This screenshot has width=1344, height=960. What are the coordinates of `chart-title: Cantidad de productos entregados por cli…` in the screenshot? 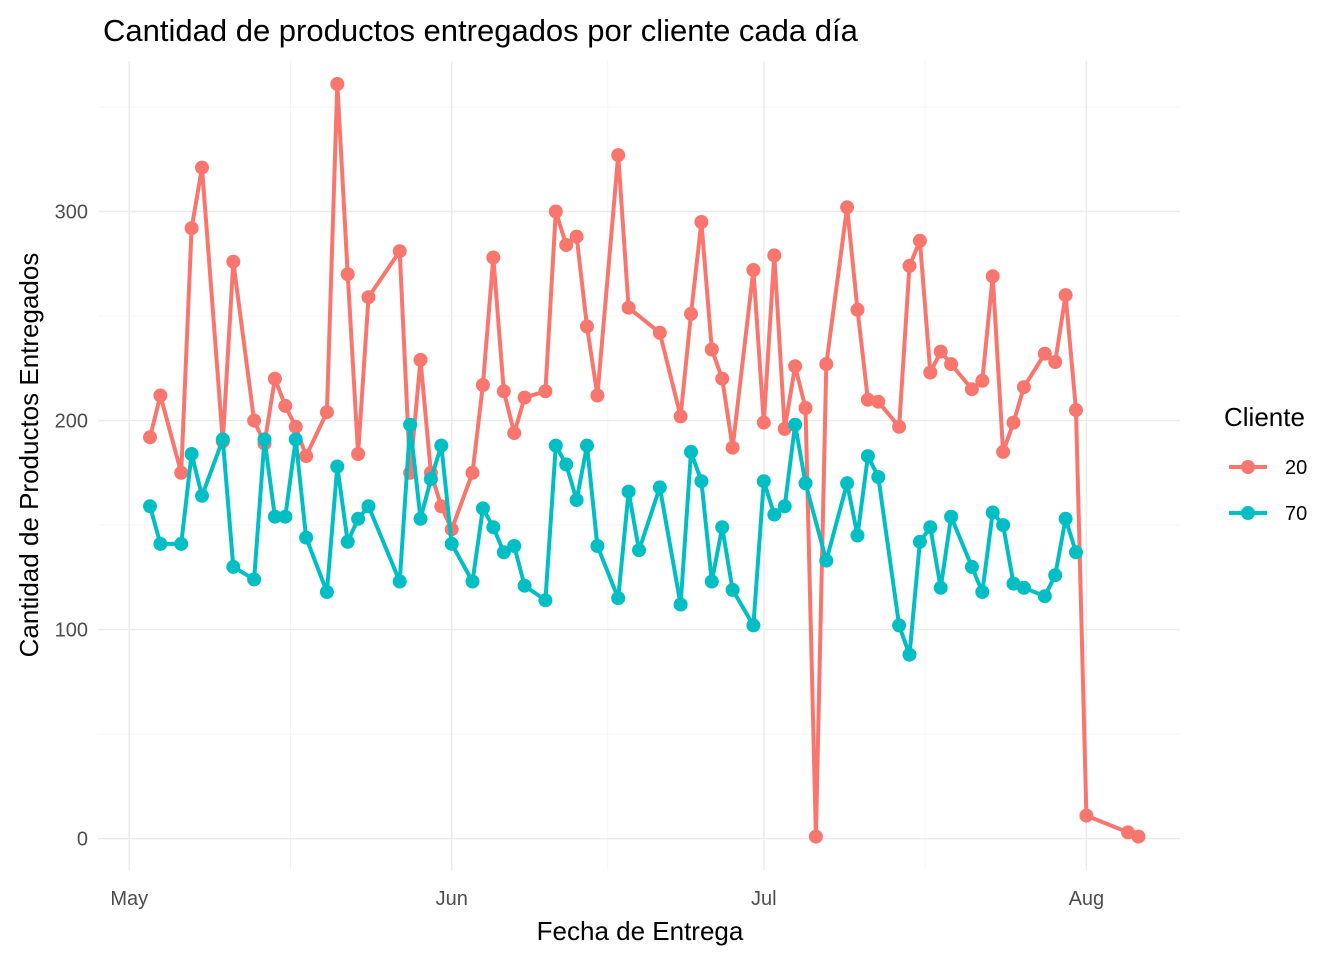 It's located at (481, 30).